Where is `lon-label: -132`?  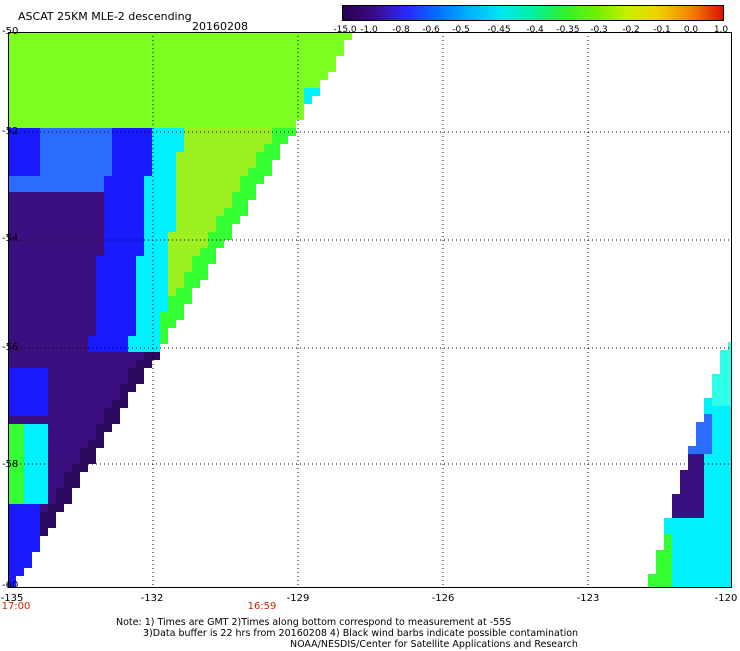
lon-label: -132 is located at coordinates (152, 598).